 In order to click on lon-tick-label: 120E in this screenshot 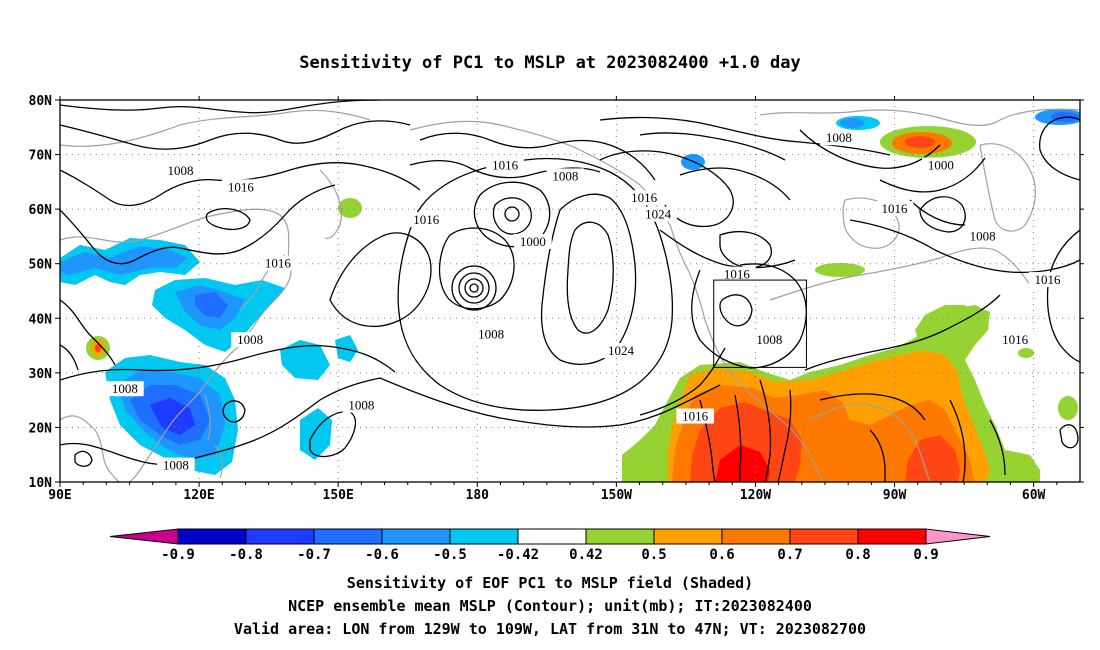, I will do `click(198, 495)`.